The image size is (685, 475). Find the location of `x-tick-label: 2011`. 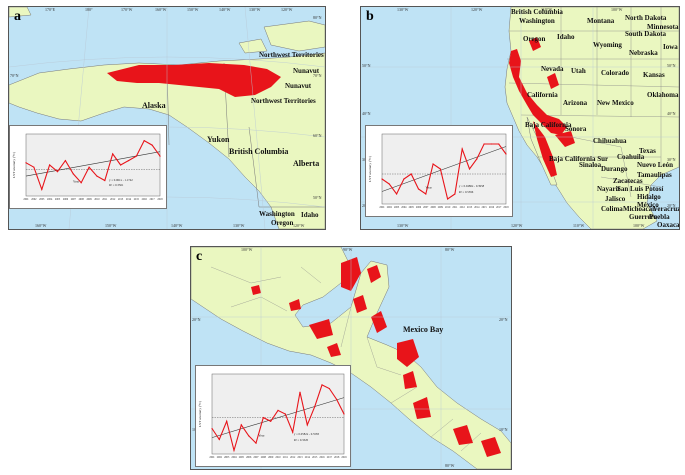

x-tick-label: 2011 is located at coordinates (105, 199).